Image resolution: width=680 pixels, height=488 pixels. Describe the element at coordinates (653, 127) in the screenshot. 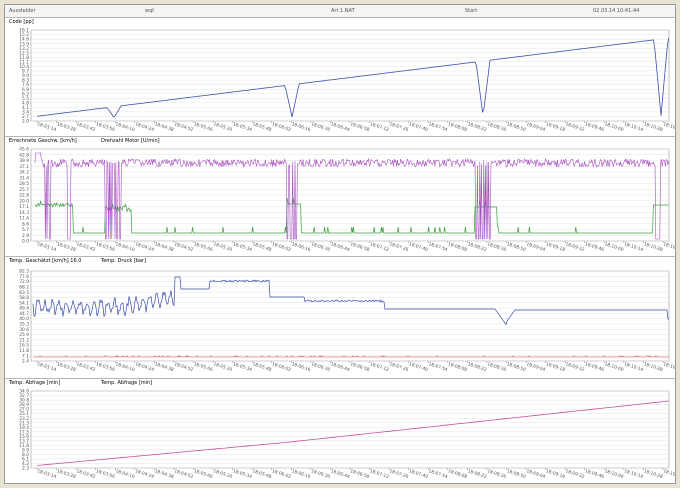

I see `x-tick-label: 18:10:28` at that location.